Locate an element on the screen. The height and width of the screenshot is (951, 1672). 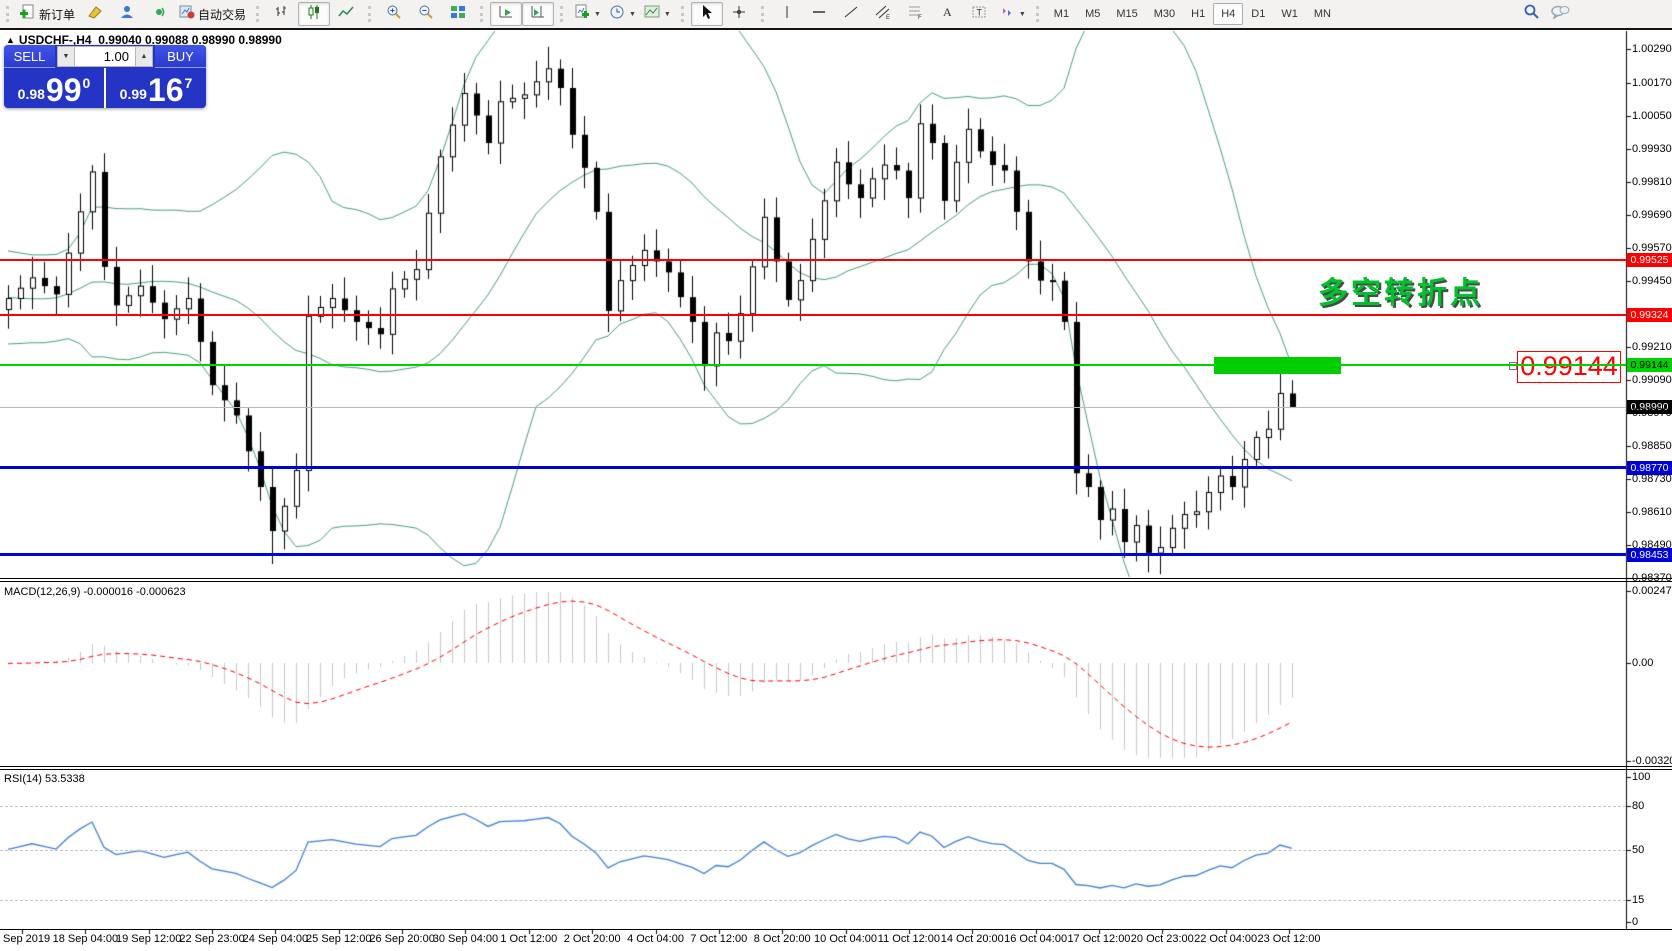
horizontal-line-0.99144 is located at coordinates (813, 364).